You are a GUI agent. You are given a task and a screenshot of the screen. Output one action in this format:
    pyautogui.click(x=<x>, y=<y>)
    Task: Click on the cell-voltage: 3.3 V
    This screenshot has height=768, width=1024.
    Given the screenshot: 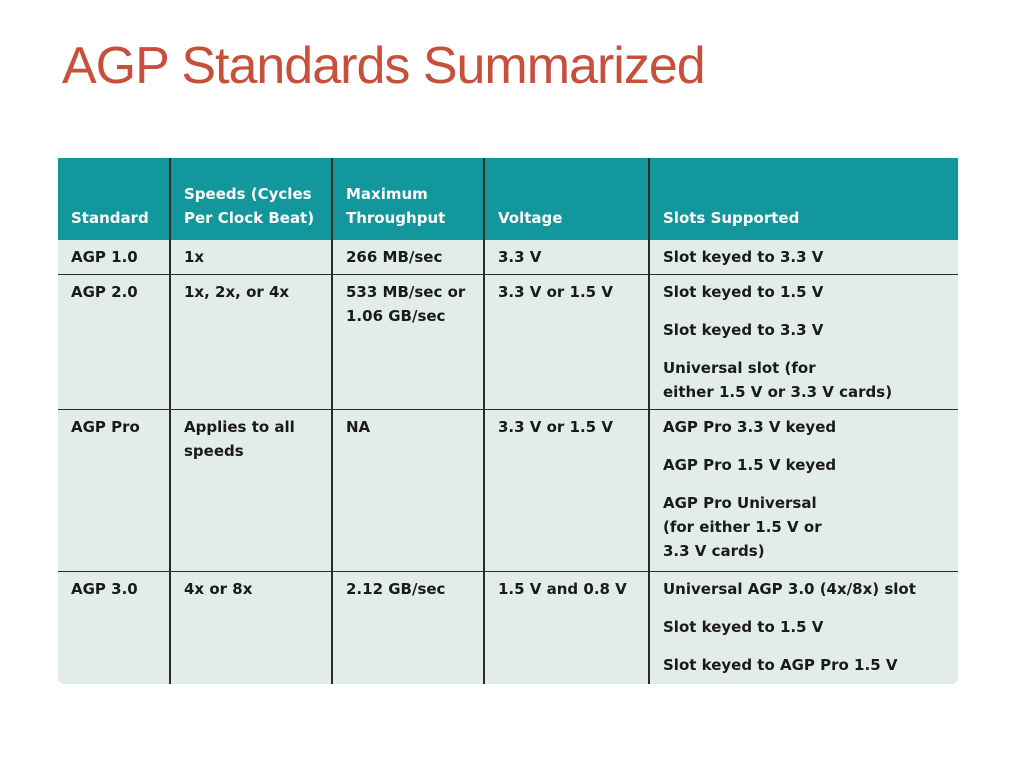 What is the action you would take?
    pyautogui.click(x=566, y=257)
    